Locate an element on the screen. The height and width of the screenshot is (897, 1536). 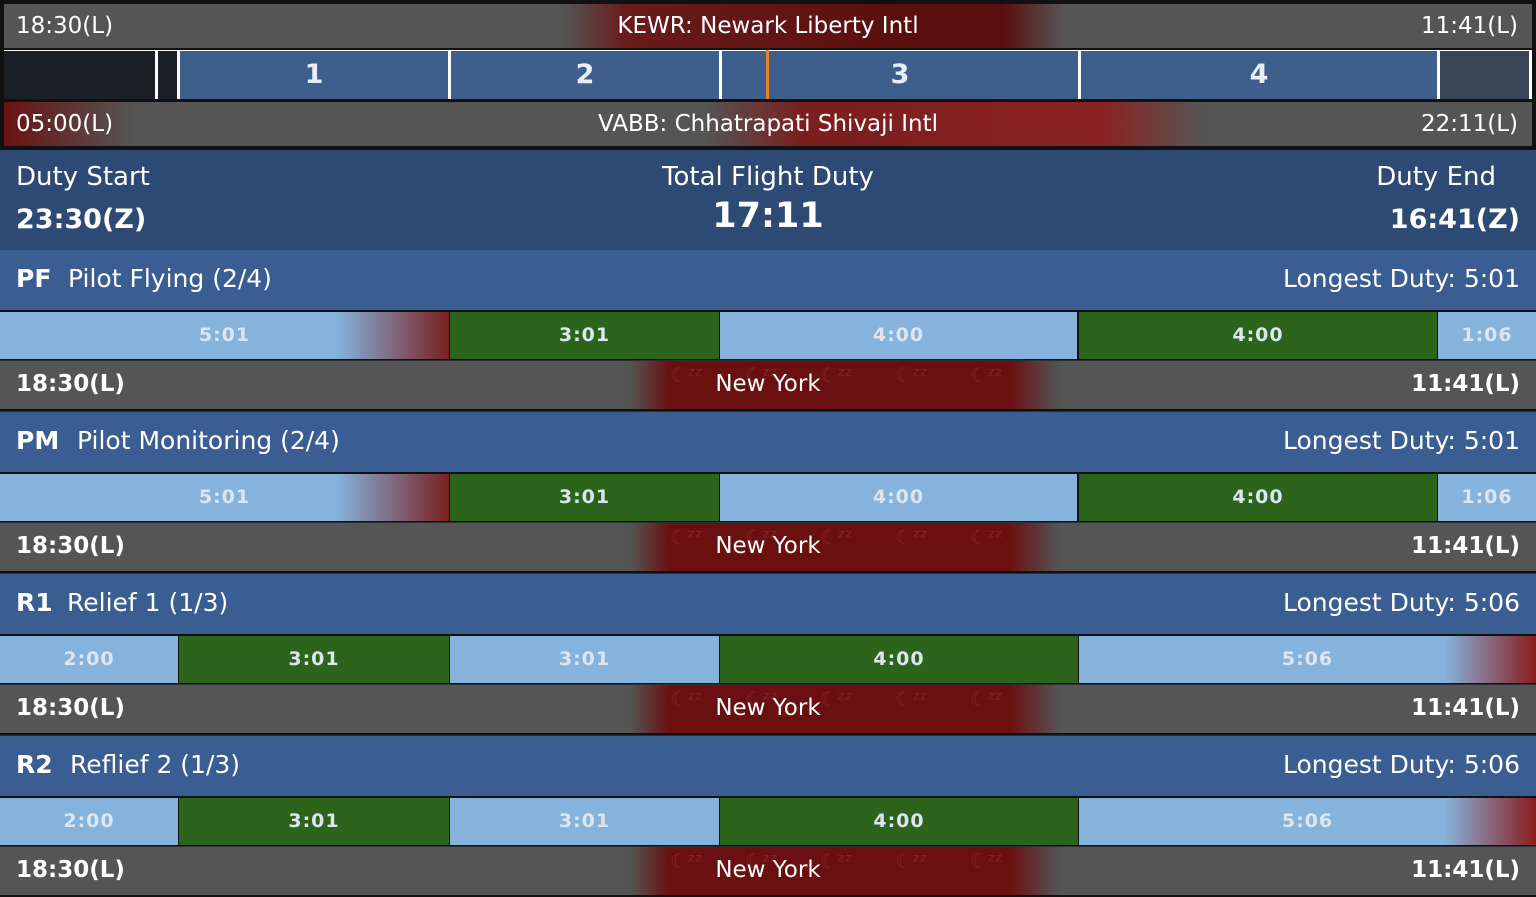
arrival-airport: VABB: Chhatrapati Shivaji Intl is located at coordinates (768, 124).